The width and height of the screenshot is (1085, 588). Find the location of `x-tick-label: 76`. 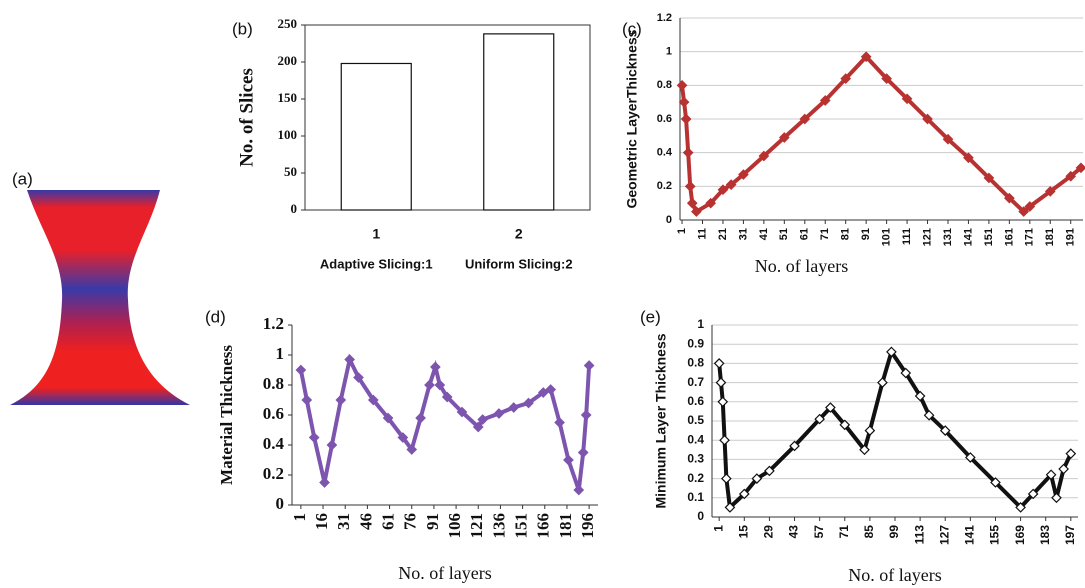

x-tick-label: 76 is located at coordinates (410, 521).